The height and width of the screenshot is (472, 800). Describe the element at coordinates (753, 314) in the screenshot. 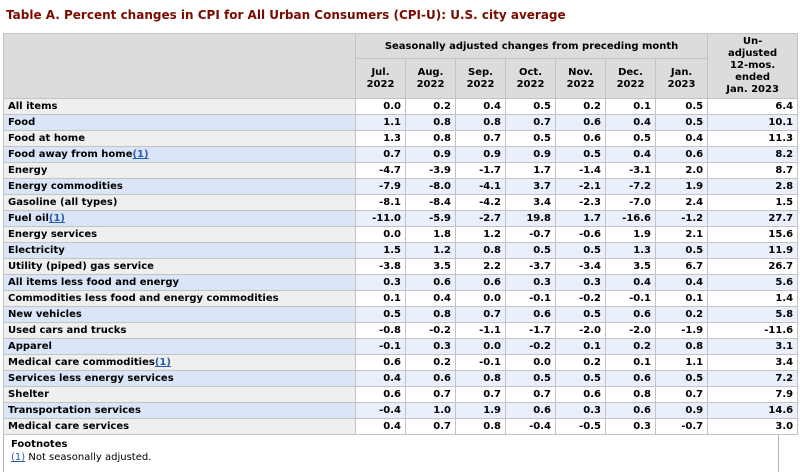

I see `value-cell: 5.8` at that location.